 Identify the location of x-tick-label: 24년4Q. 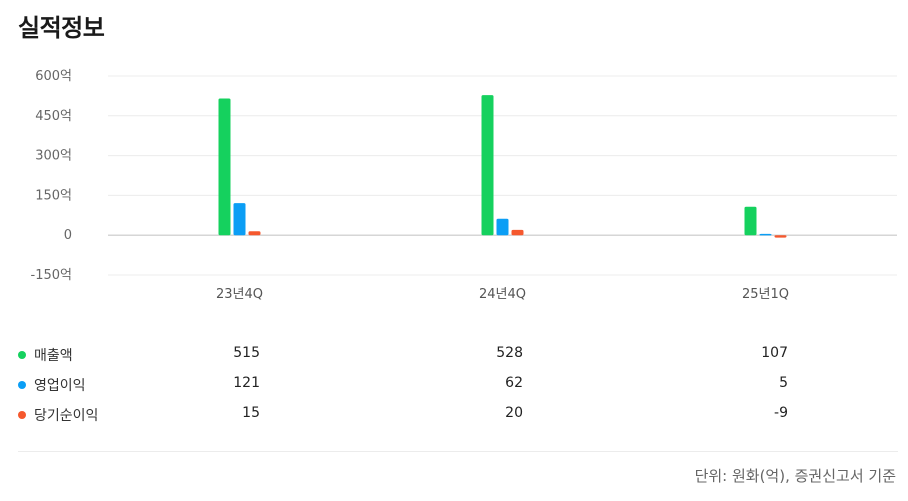
(502, 294).